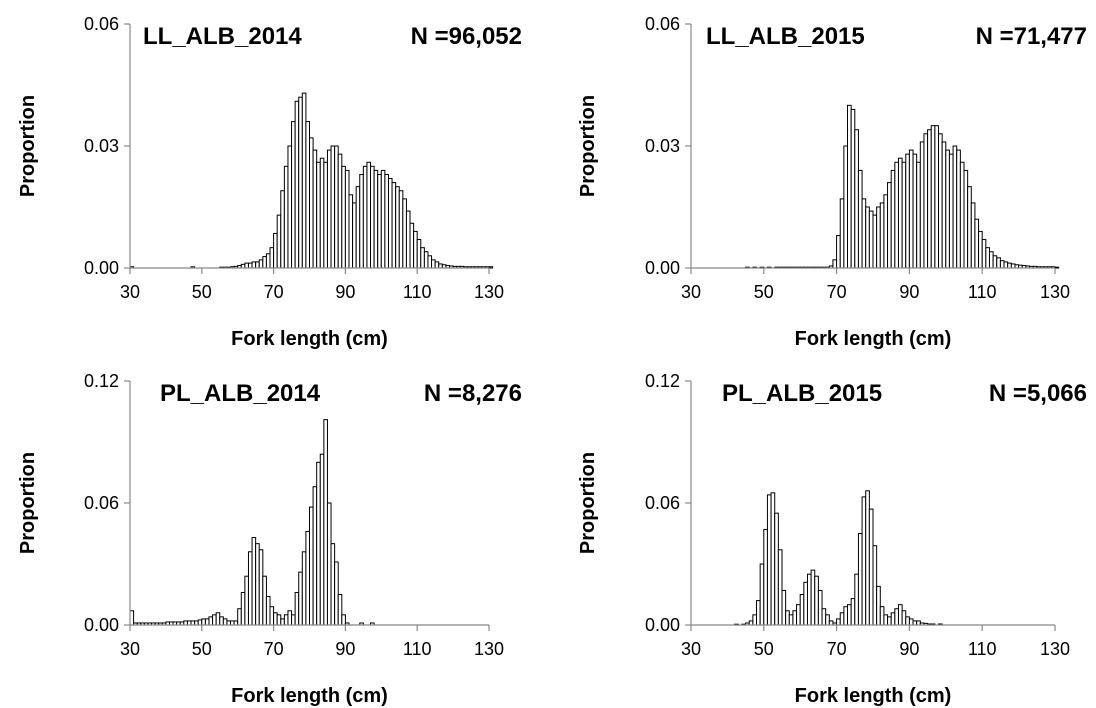 This screenshot has height=708, width=1096. I want to click on y-tick-label: 0.00, so click(662, 625).